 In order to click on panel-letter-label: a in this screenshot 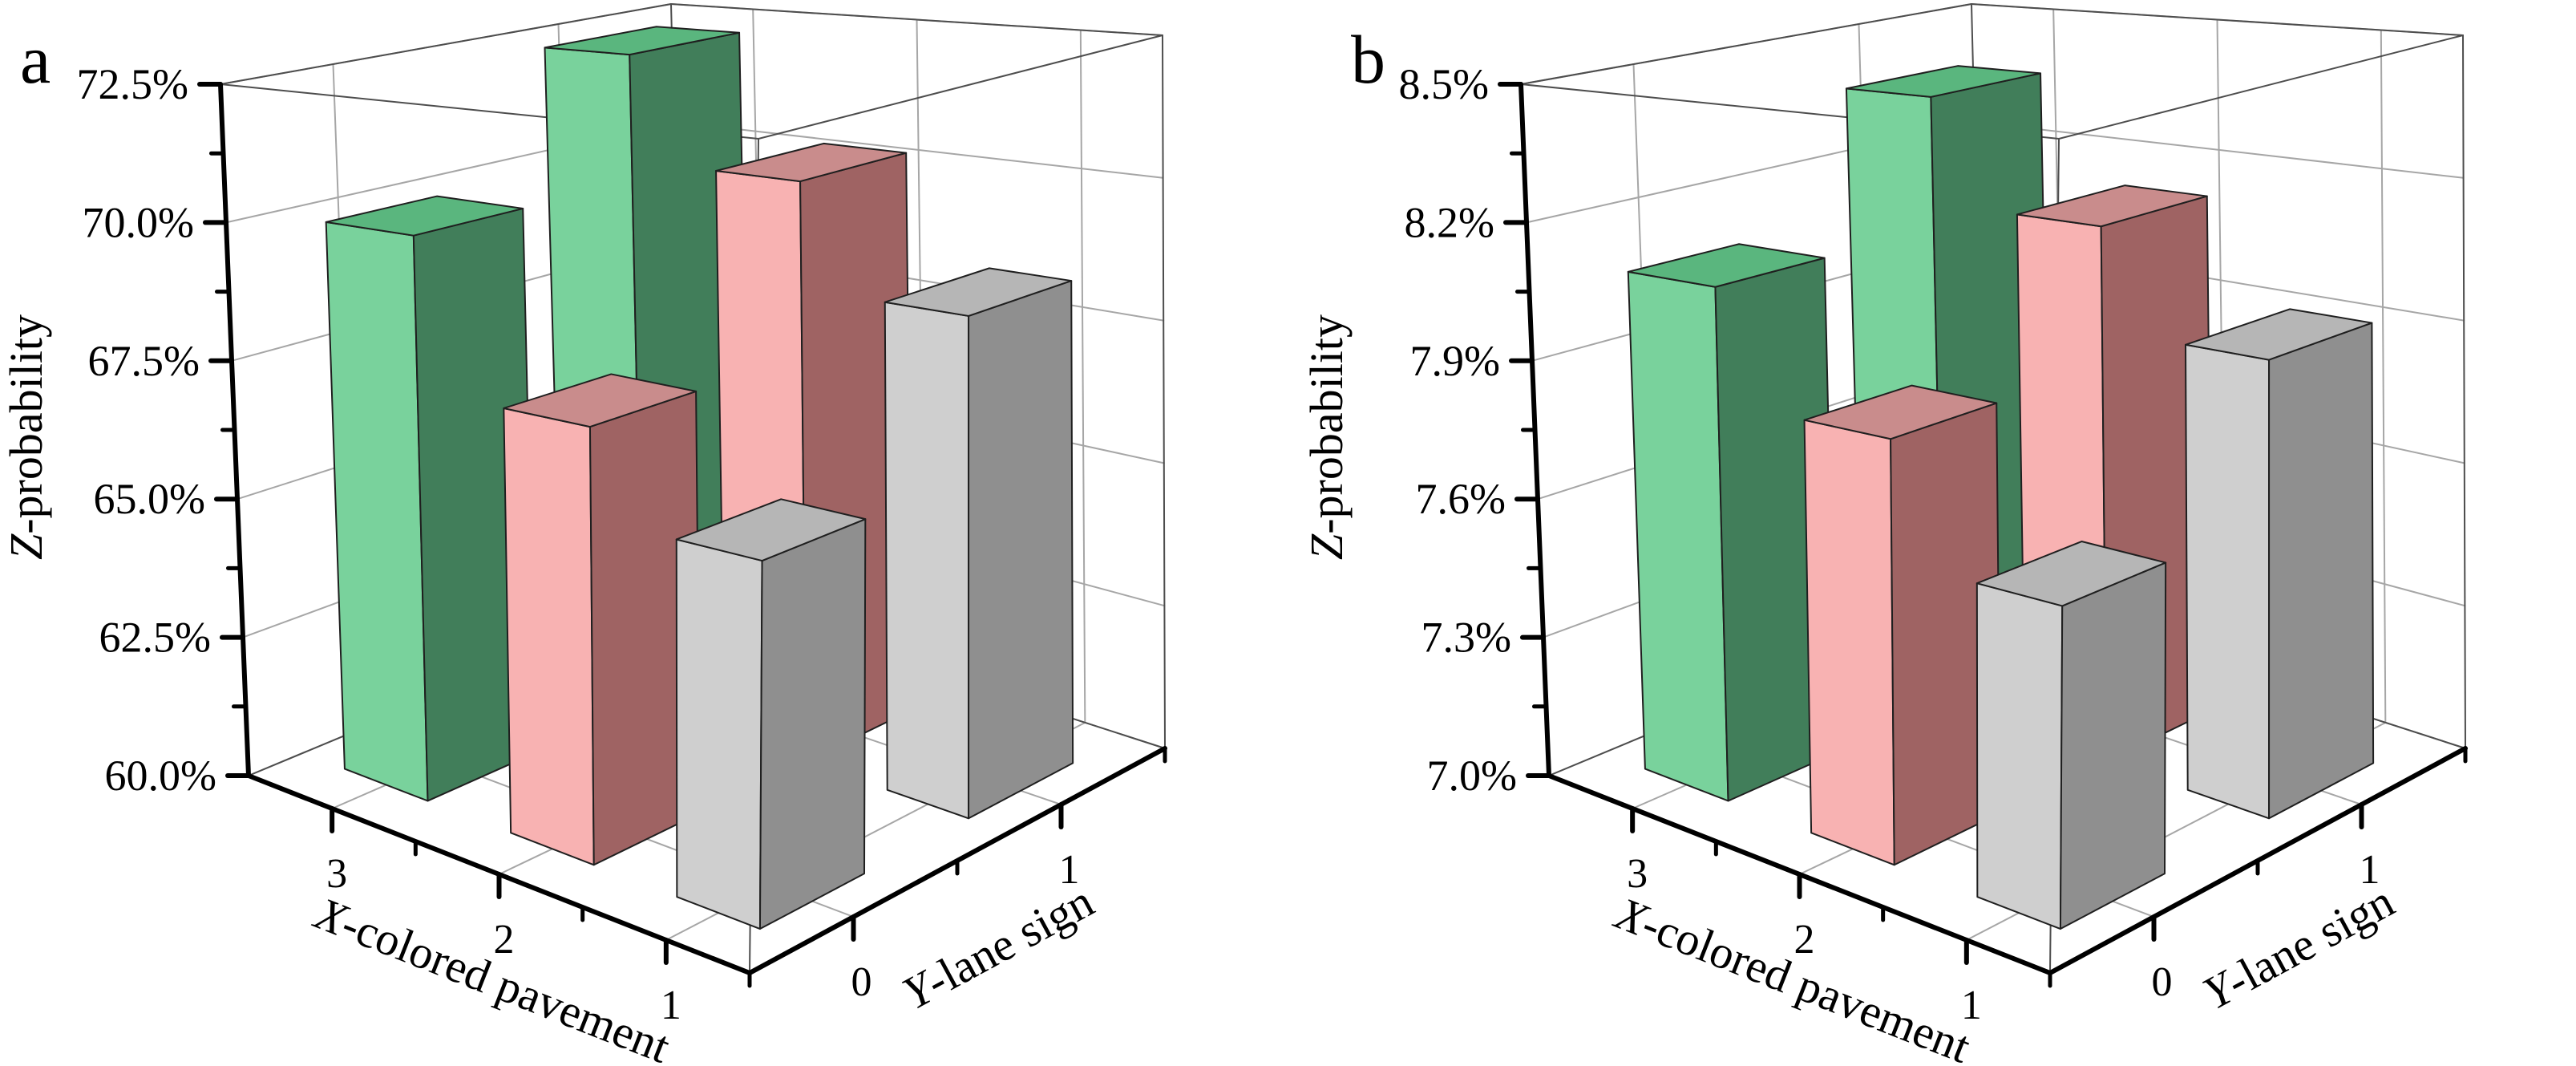, I will do `click(35, 59)`.